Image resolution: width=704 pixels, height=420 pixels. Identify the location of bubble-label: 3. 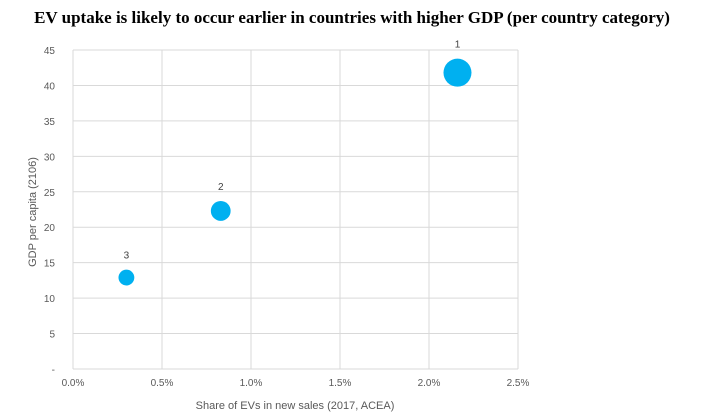
(127, 256).